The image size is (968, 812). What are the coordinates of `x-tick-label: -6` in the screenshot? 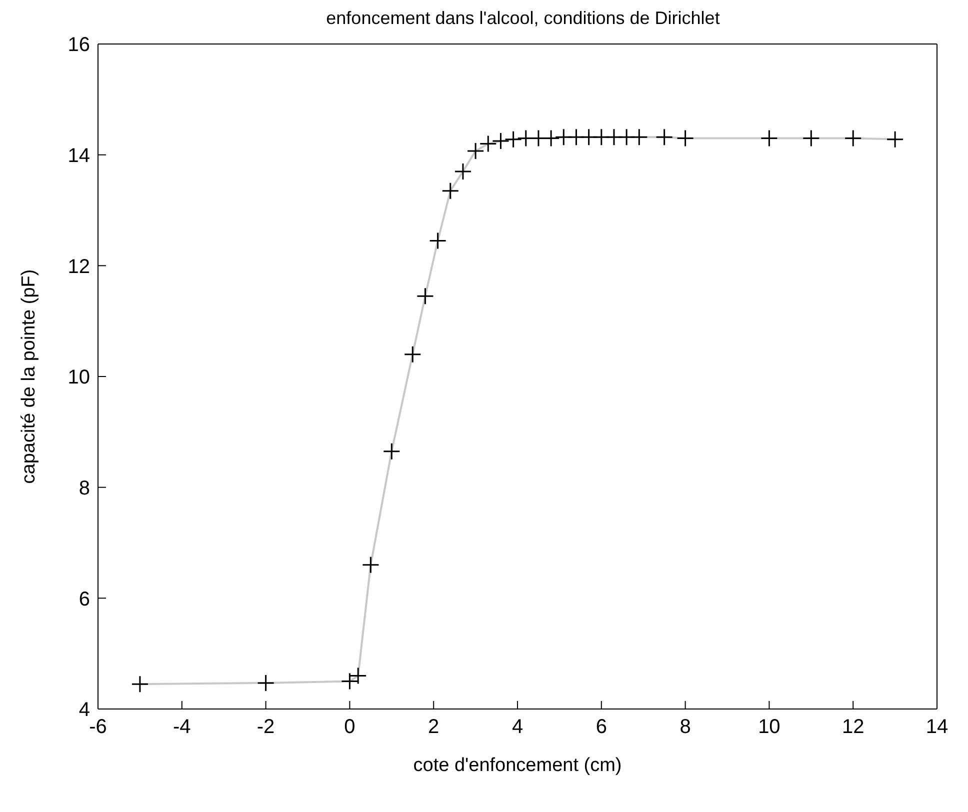 It's located at (98, 727).